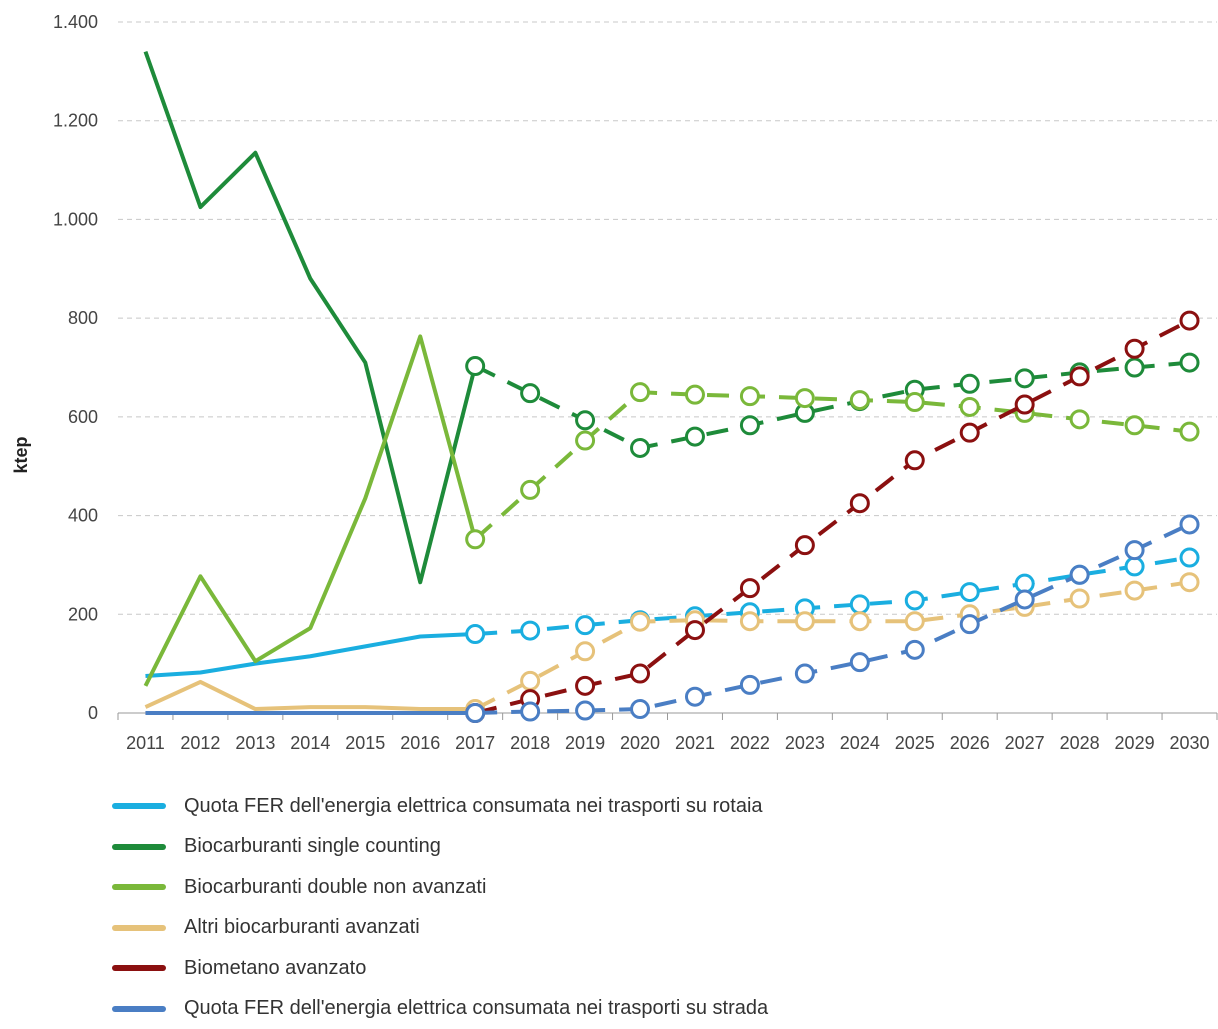  What do you see at coordinates (83, 318) in the screenshot?
I see `y-tick-label: 800` at bounding box center [83, 318].